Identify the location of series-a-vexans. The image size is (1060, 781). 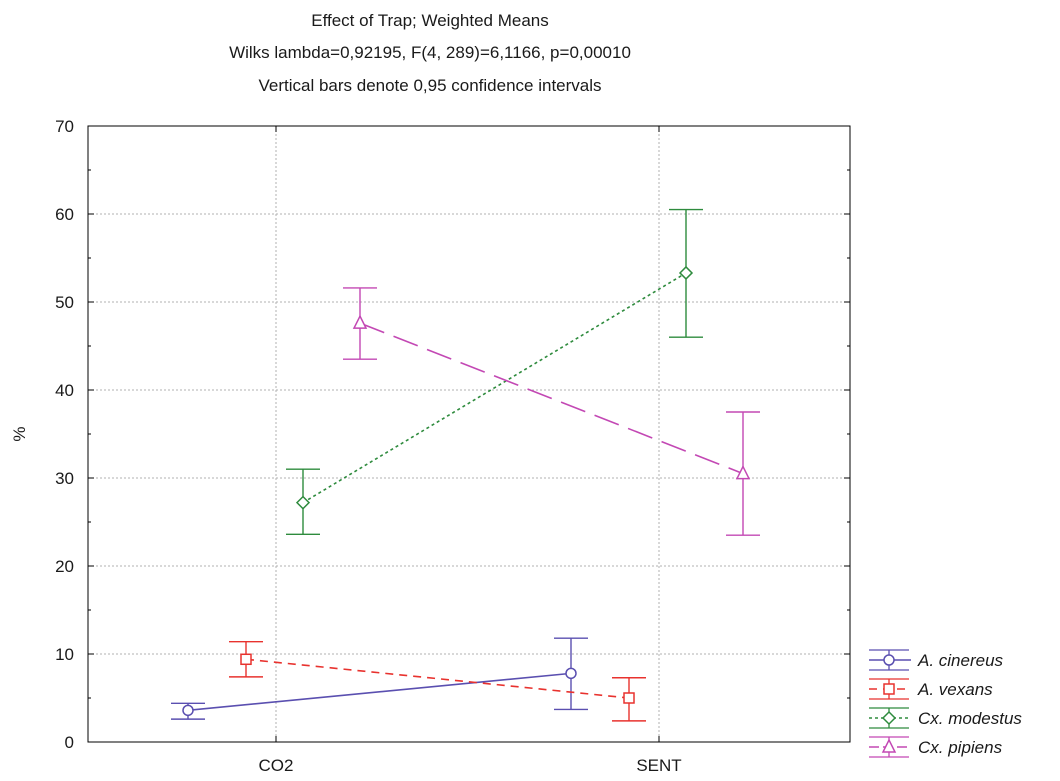
(437, 681).